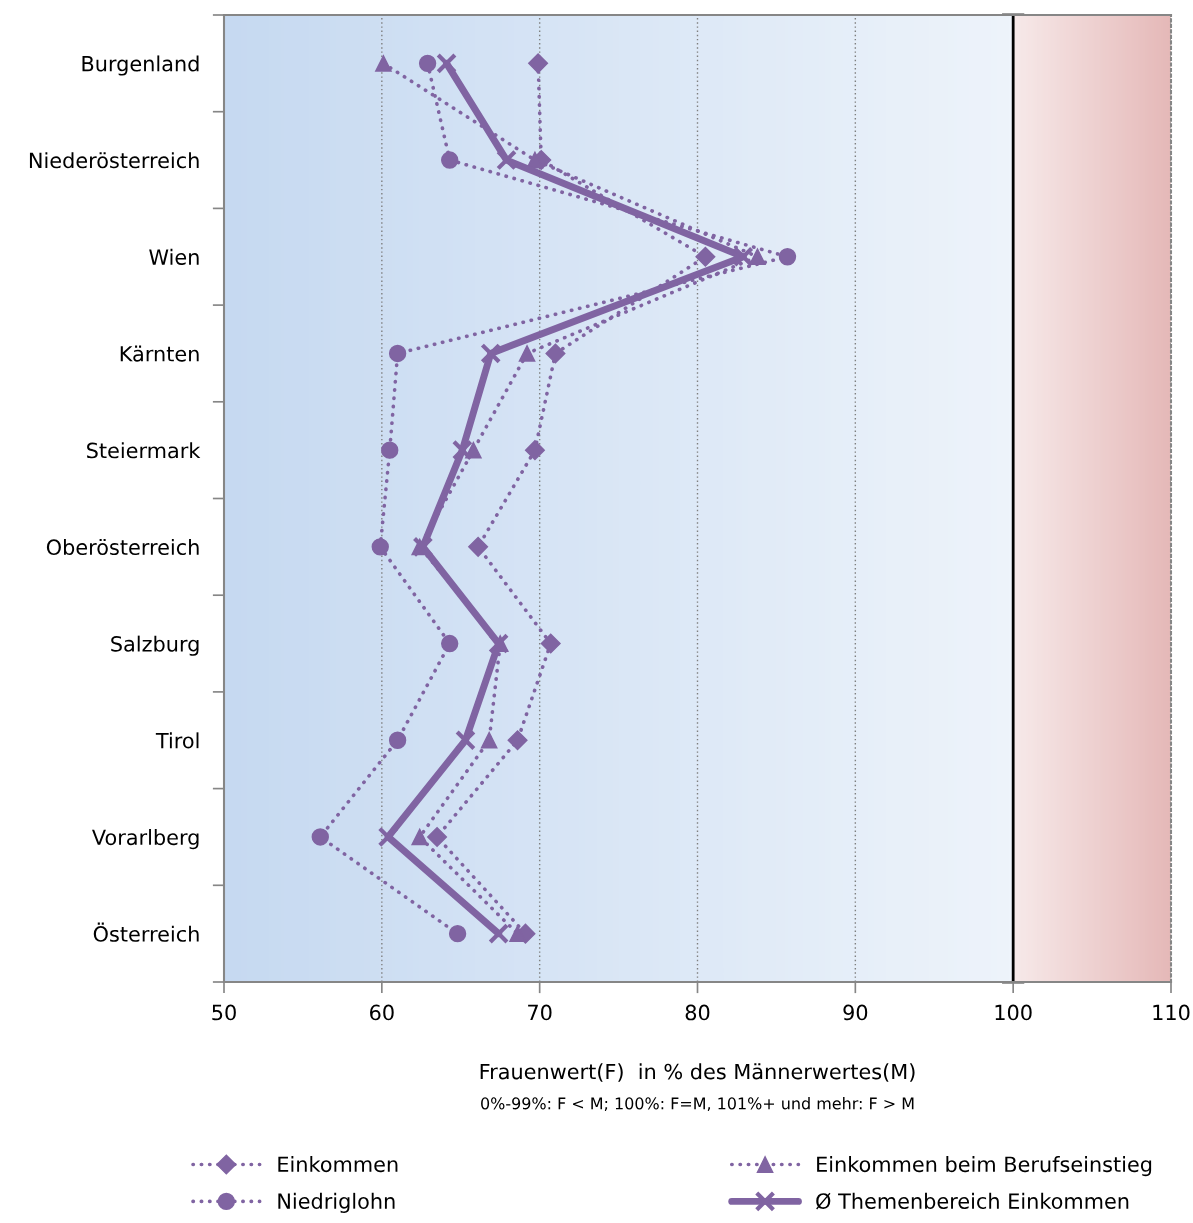 Image resolution: width=1193 pixels, height=1223 pixels. Describe the element at coordinates (145, 839) in the screenshot. I see `y-tick-label: Vorarlberg` at that location.